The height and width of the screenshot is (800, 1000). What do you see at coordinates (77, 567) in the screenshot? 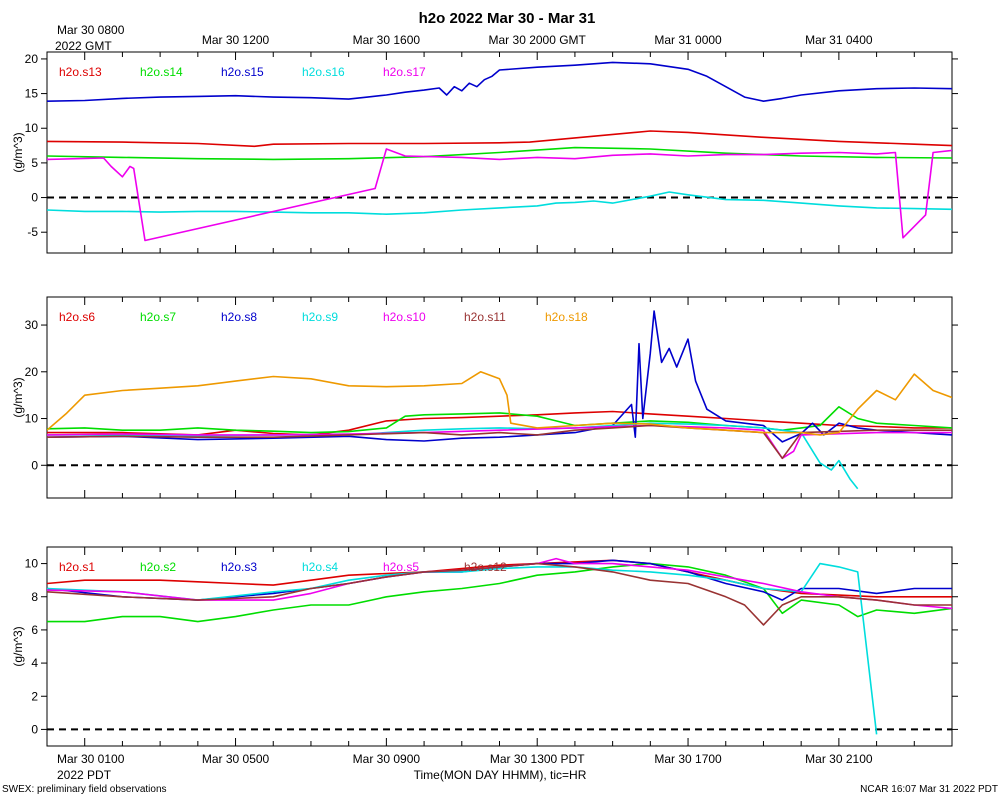
I see `legend-h2o-s1: h2o.s1` at bounding box center [77, 567].